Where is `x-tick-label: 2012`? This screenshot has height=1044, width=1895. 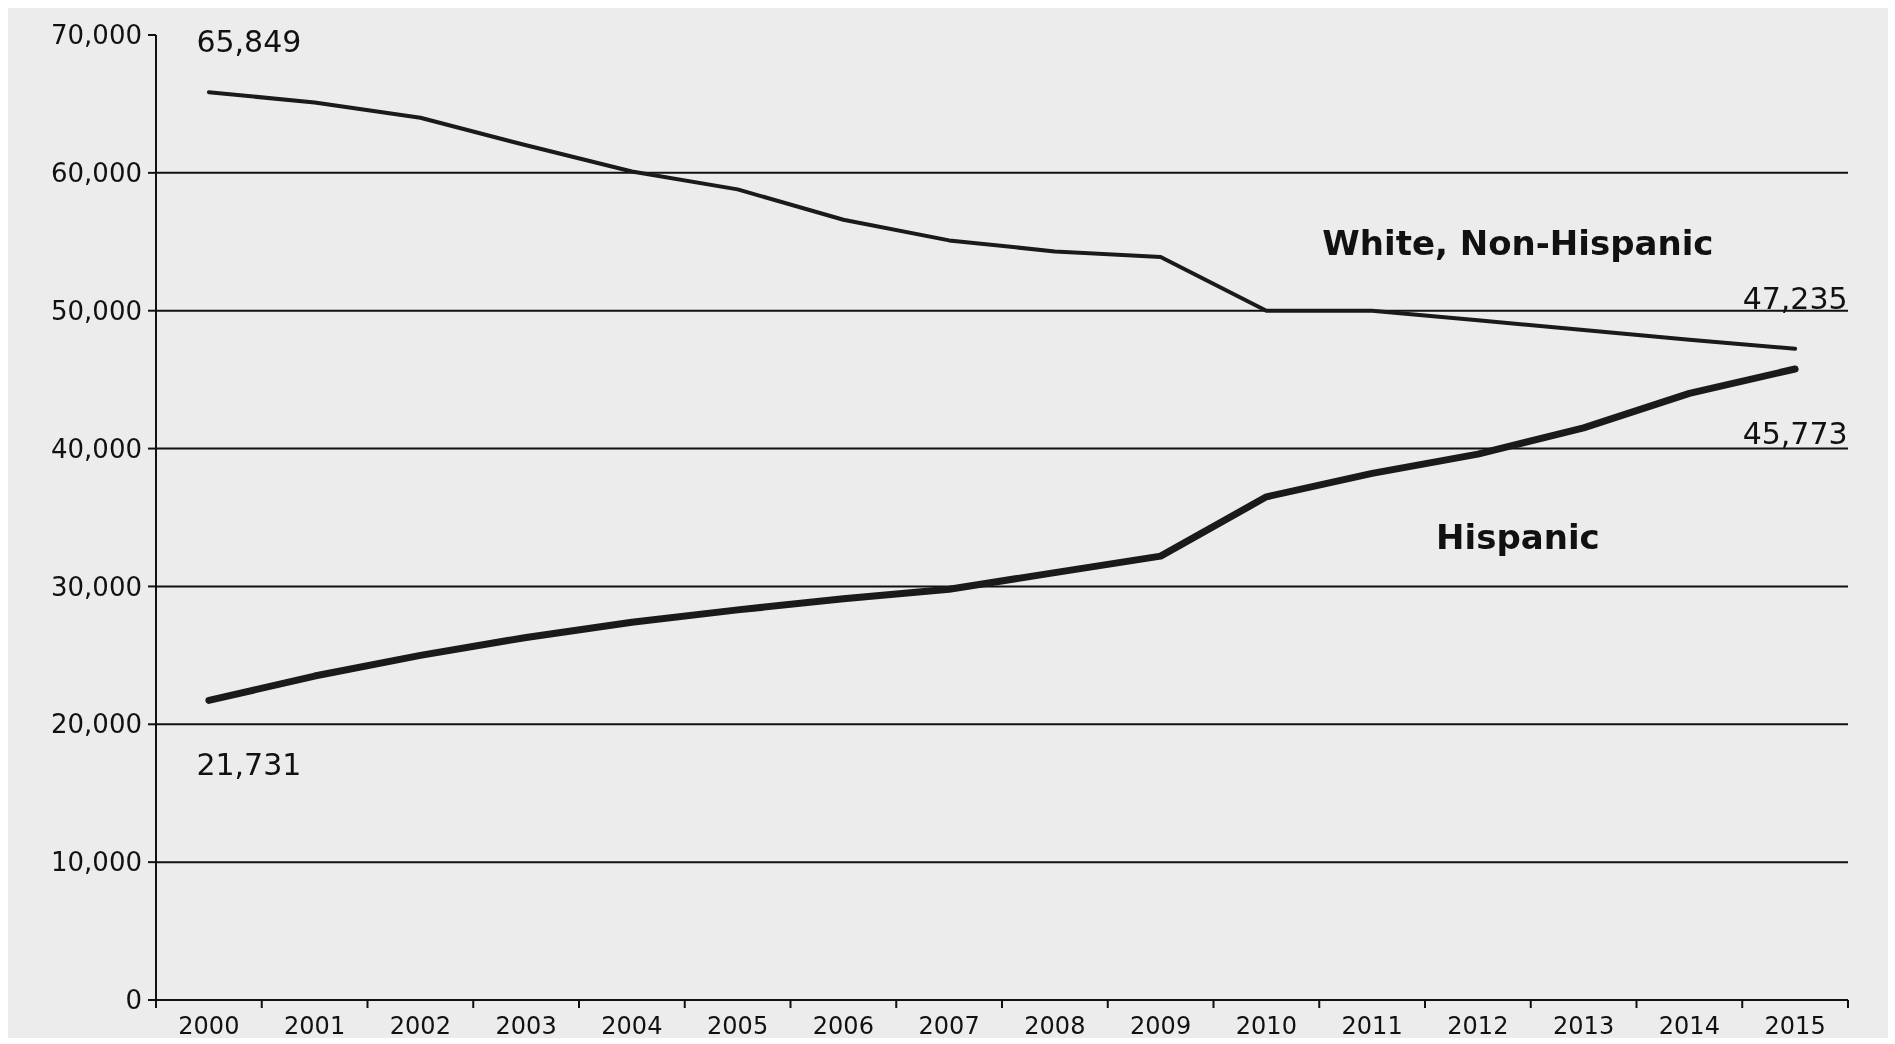 x-tick-label: 2012 is located at coordinates (1478, 1026).